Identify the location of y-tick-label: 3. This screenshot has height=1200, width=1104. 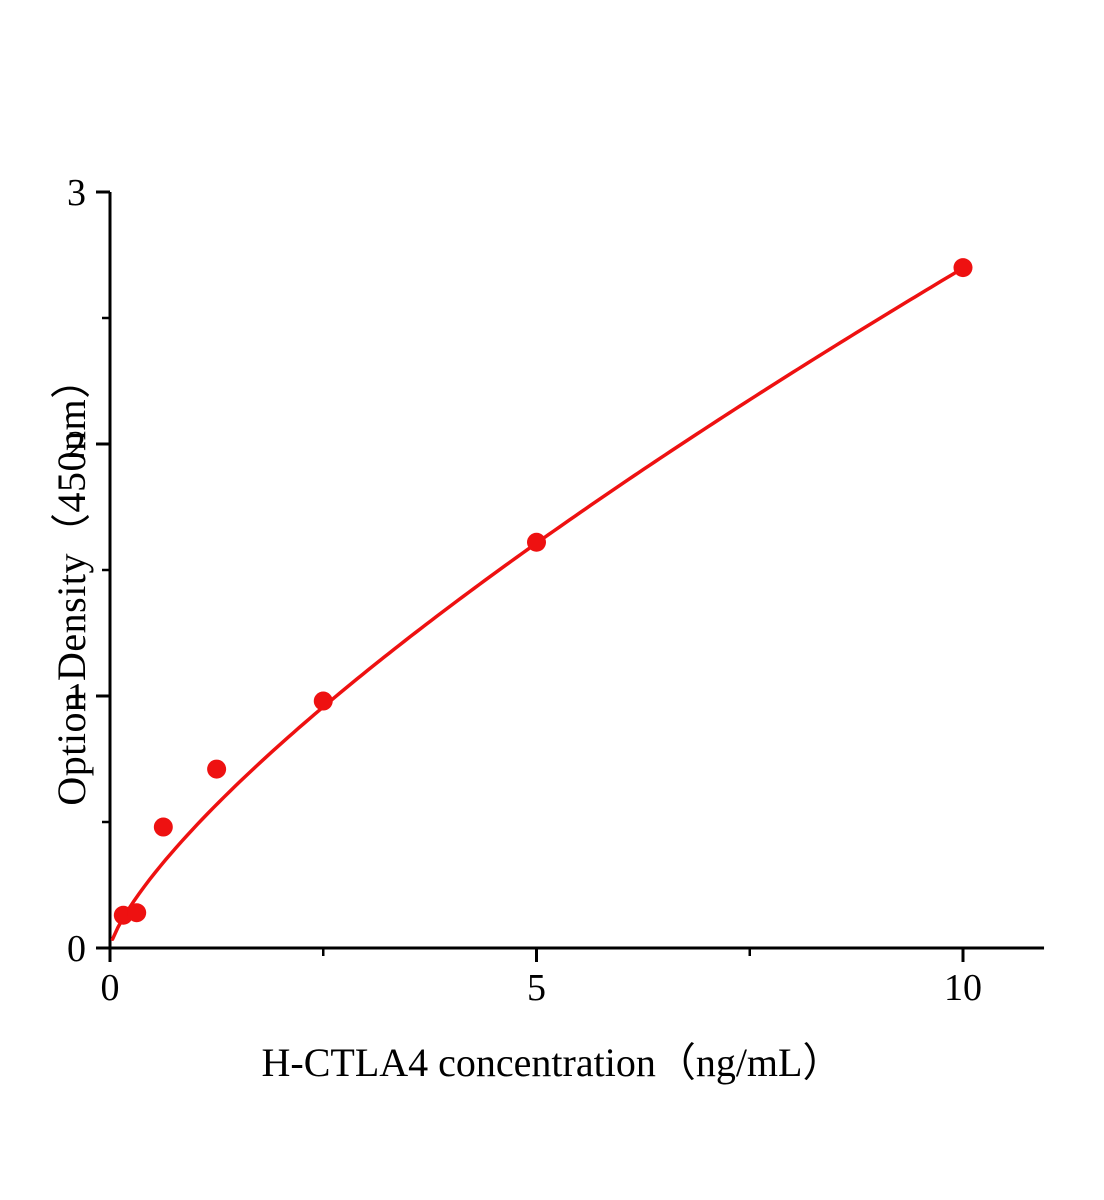
(76, 193).